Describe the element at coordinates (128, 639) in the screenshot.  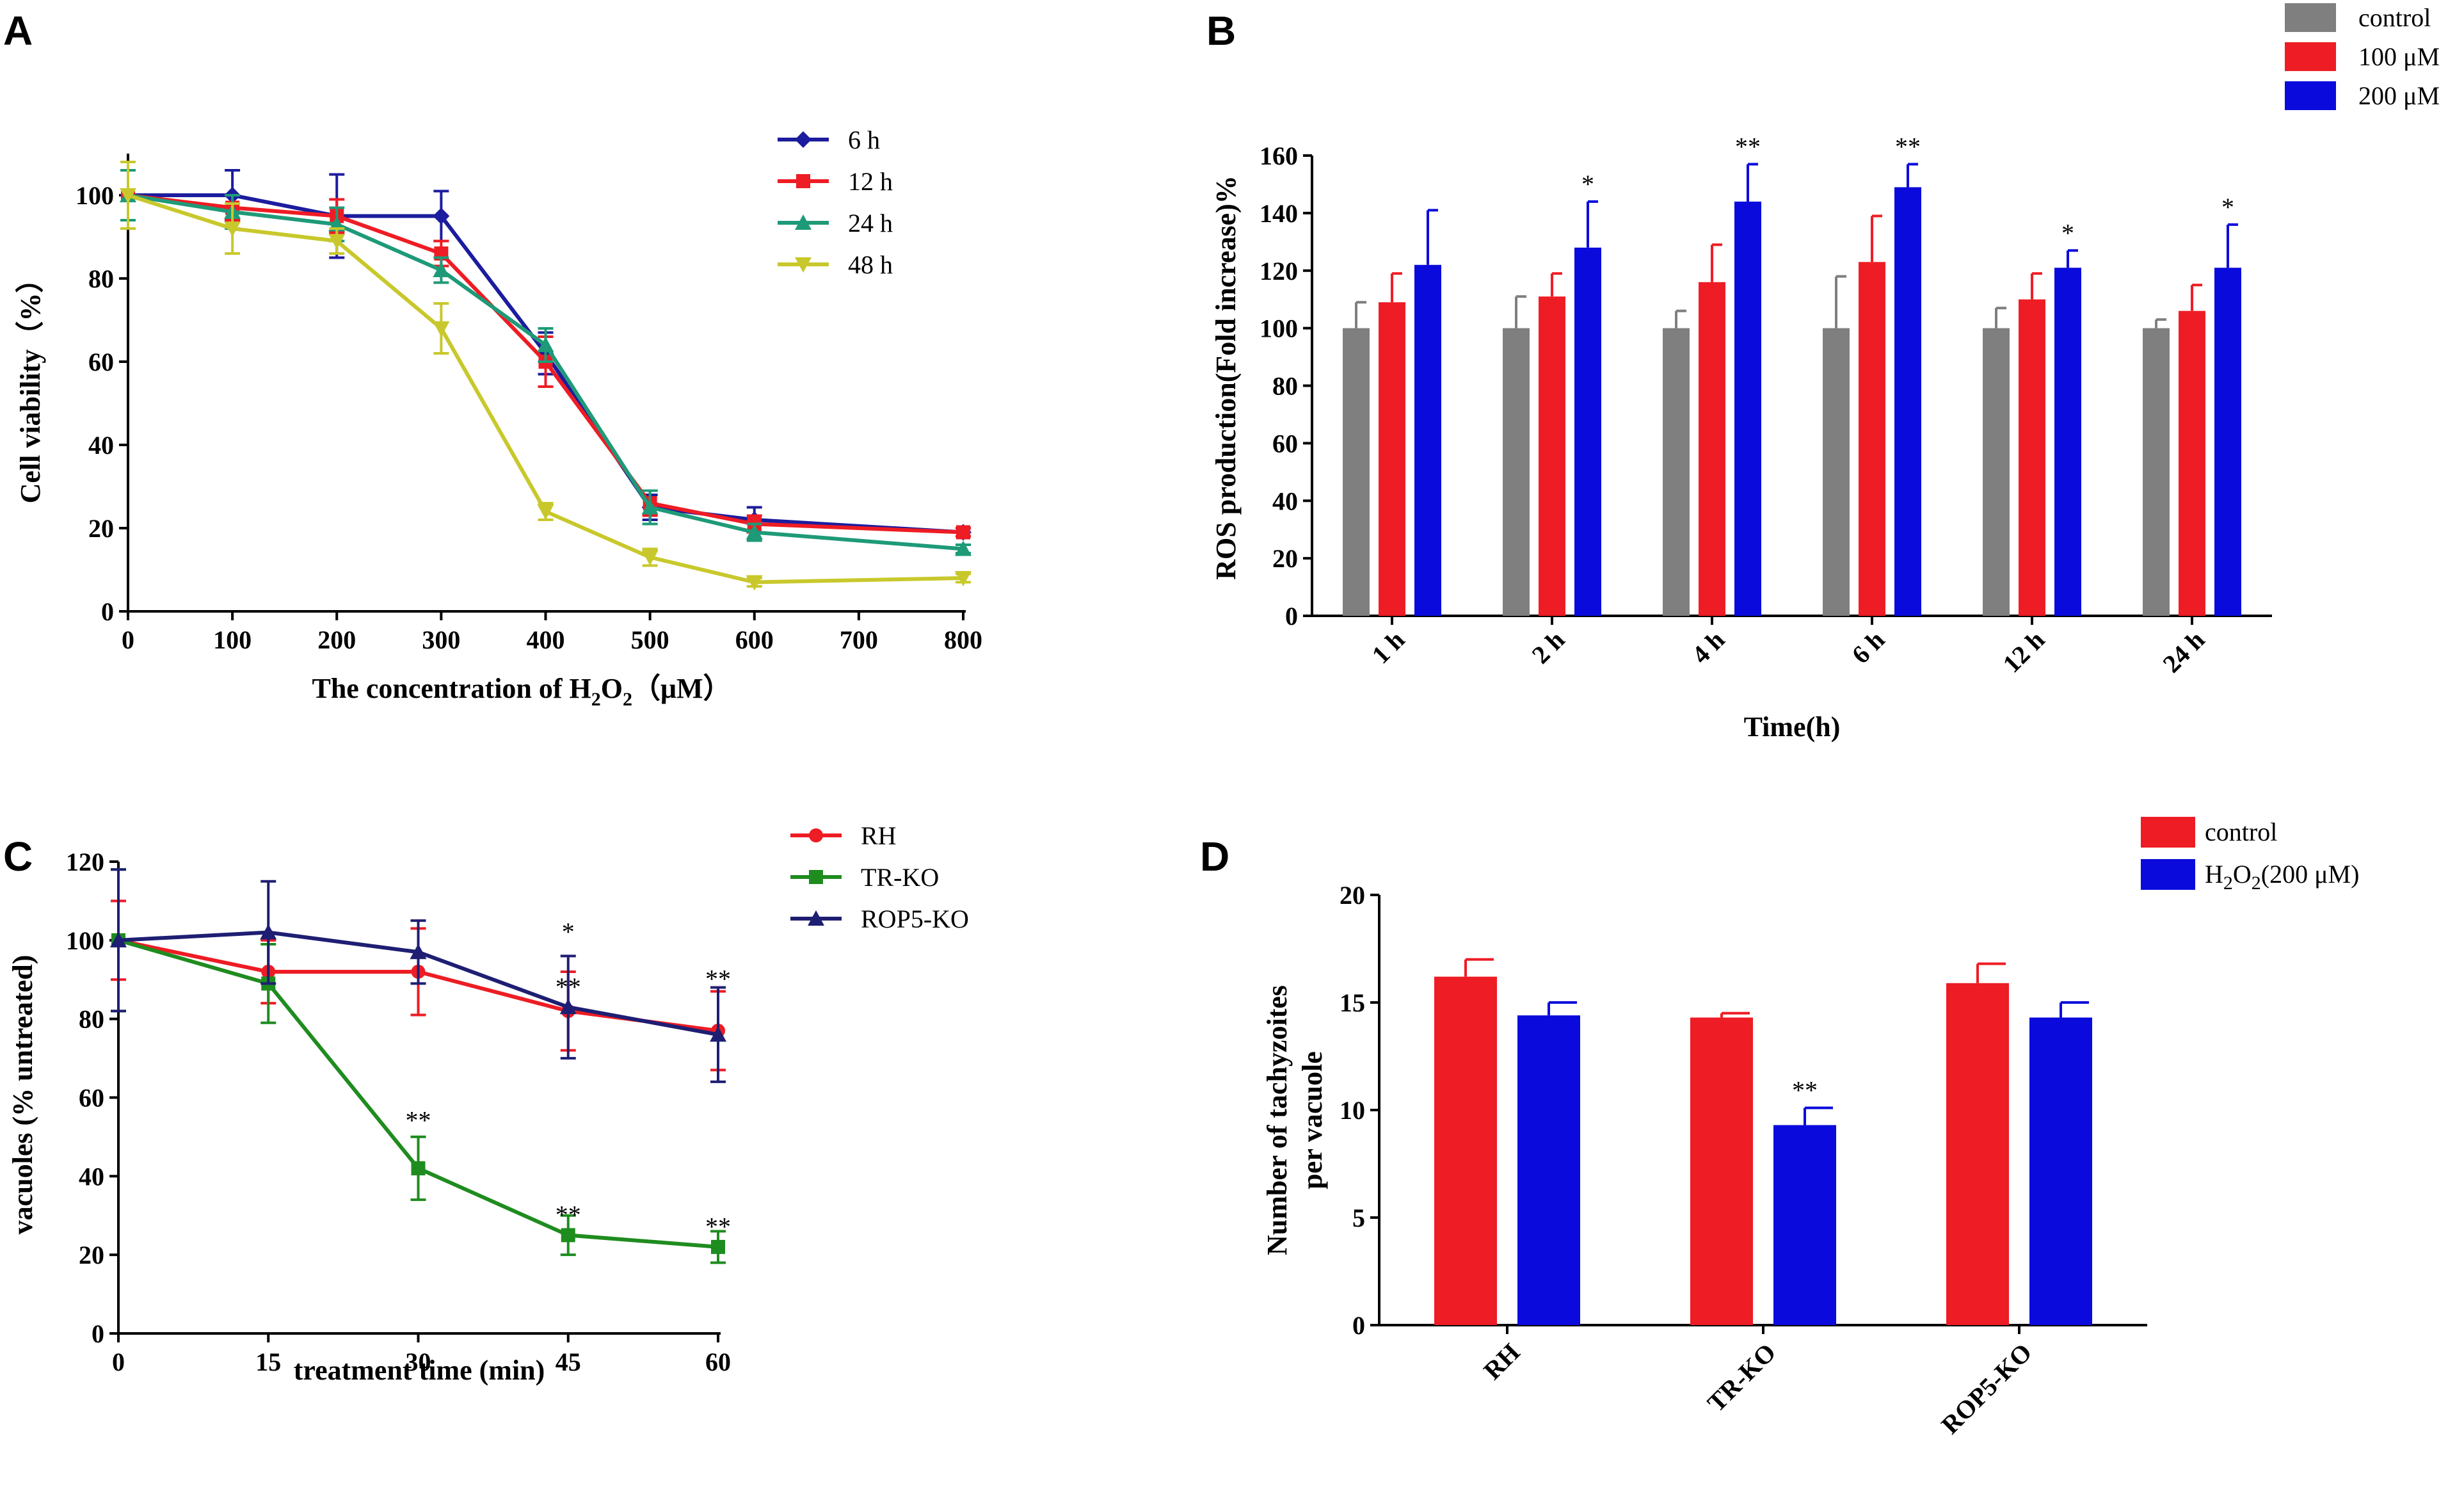
I see `panel-a-x-tick-label: 0` at that location.